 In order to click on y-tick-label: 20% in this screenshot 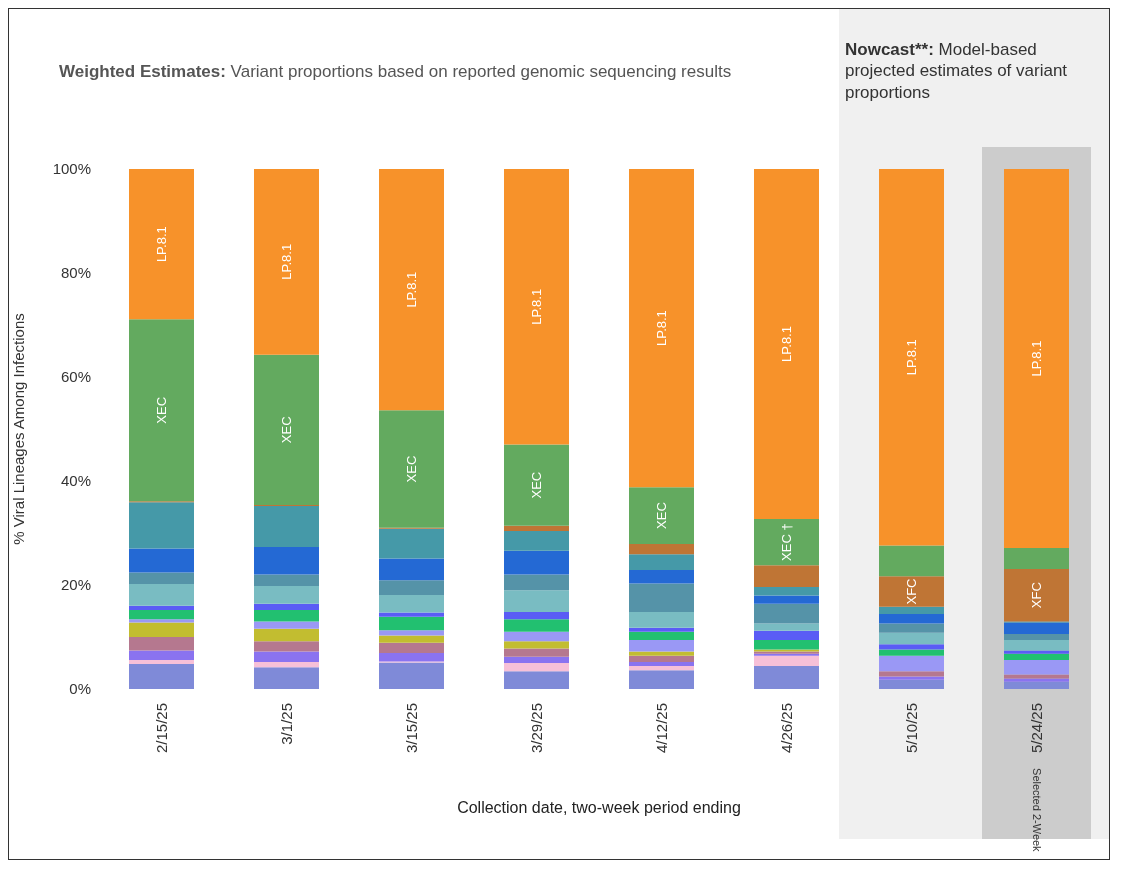, I will do `click(75, 585)`.